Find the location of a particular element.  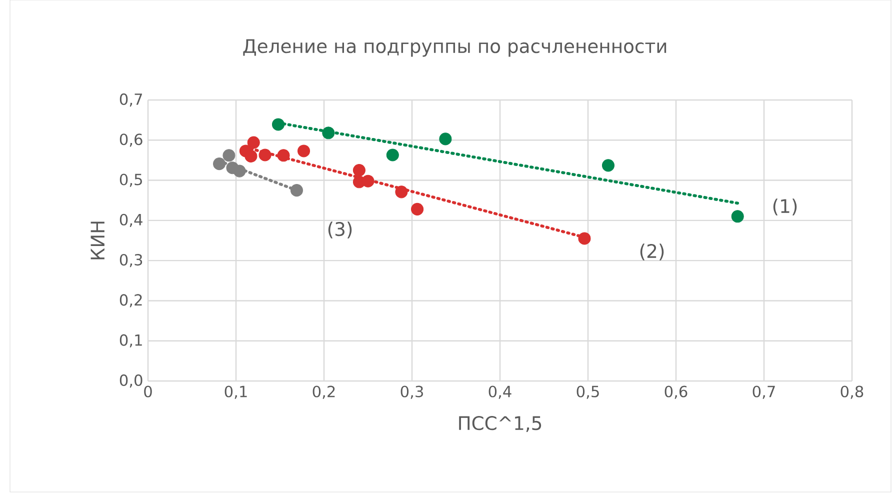

x-tick-label: 0,1 is located at coordinates (235, 392).